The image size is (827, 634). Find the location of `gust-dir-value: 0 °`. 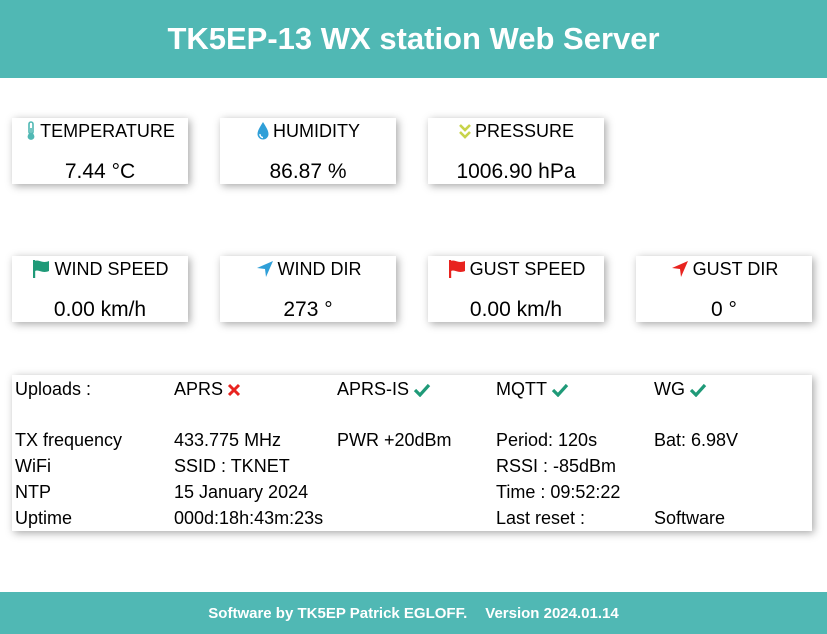

gust-dir-value: 0 ° is located at coordinates (724, 309).